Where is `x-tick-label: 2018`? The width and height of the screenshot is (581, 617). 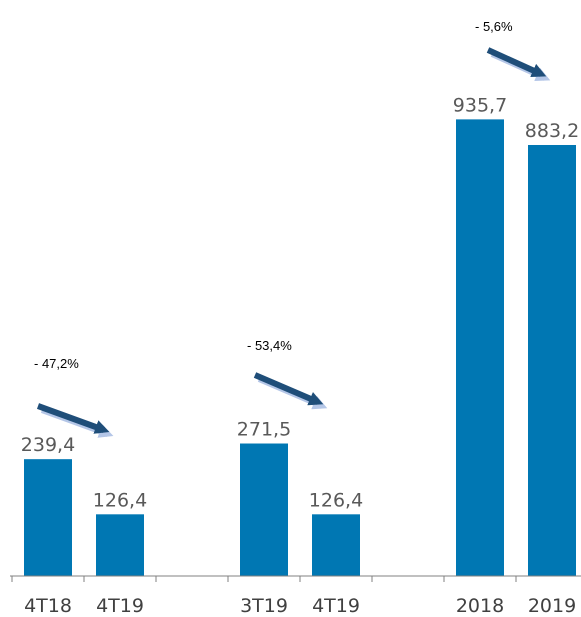
x-tick-label: 2018 is located at coordinates (480, 606).